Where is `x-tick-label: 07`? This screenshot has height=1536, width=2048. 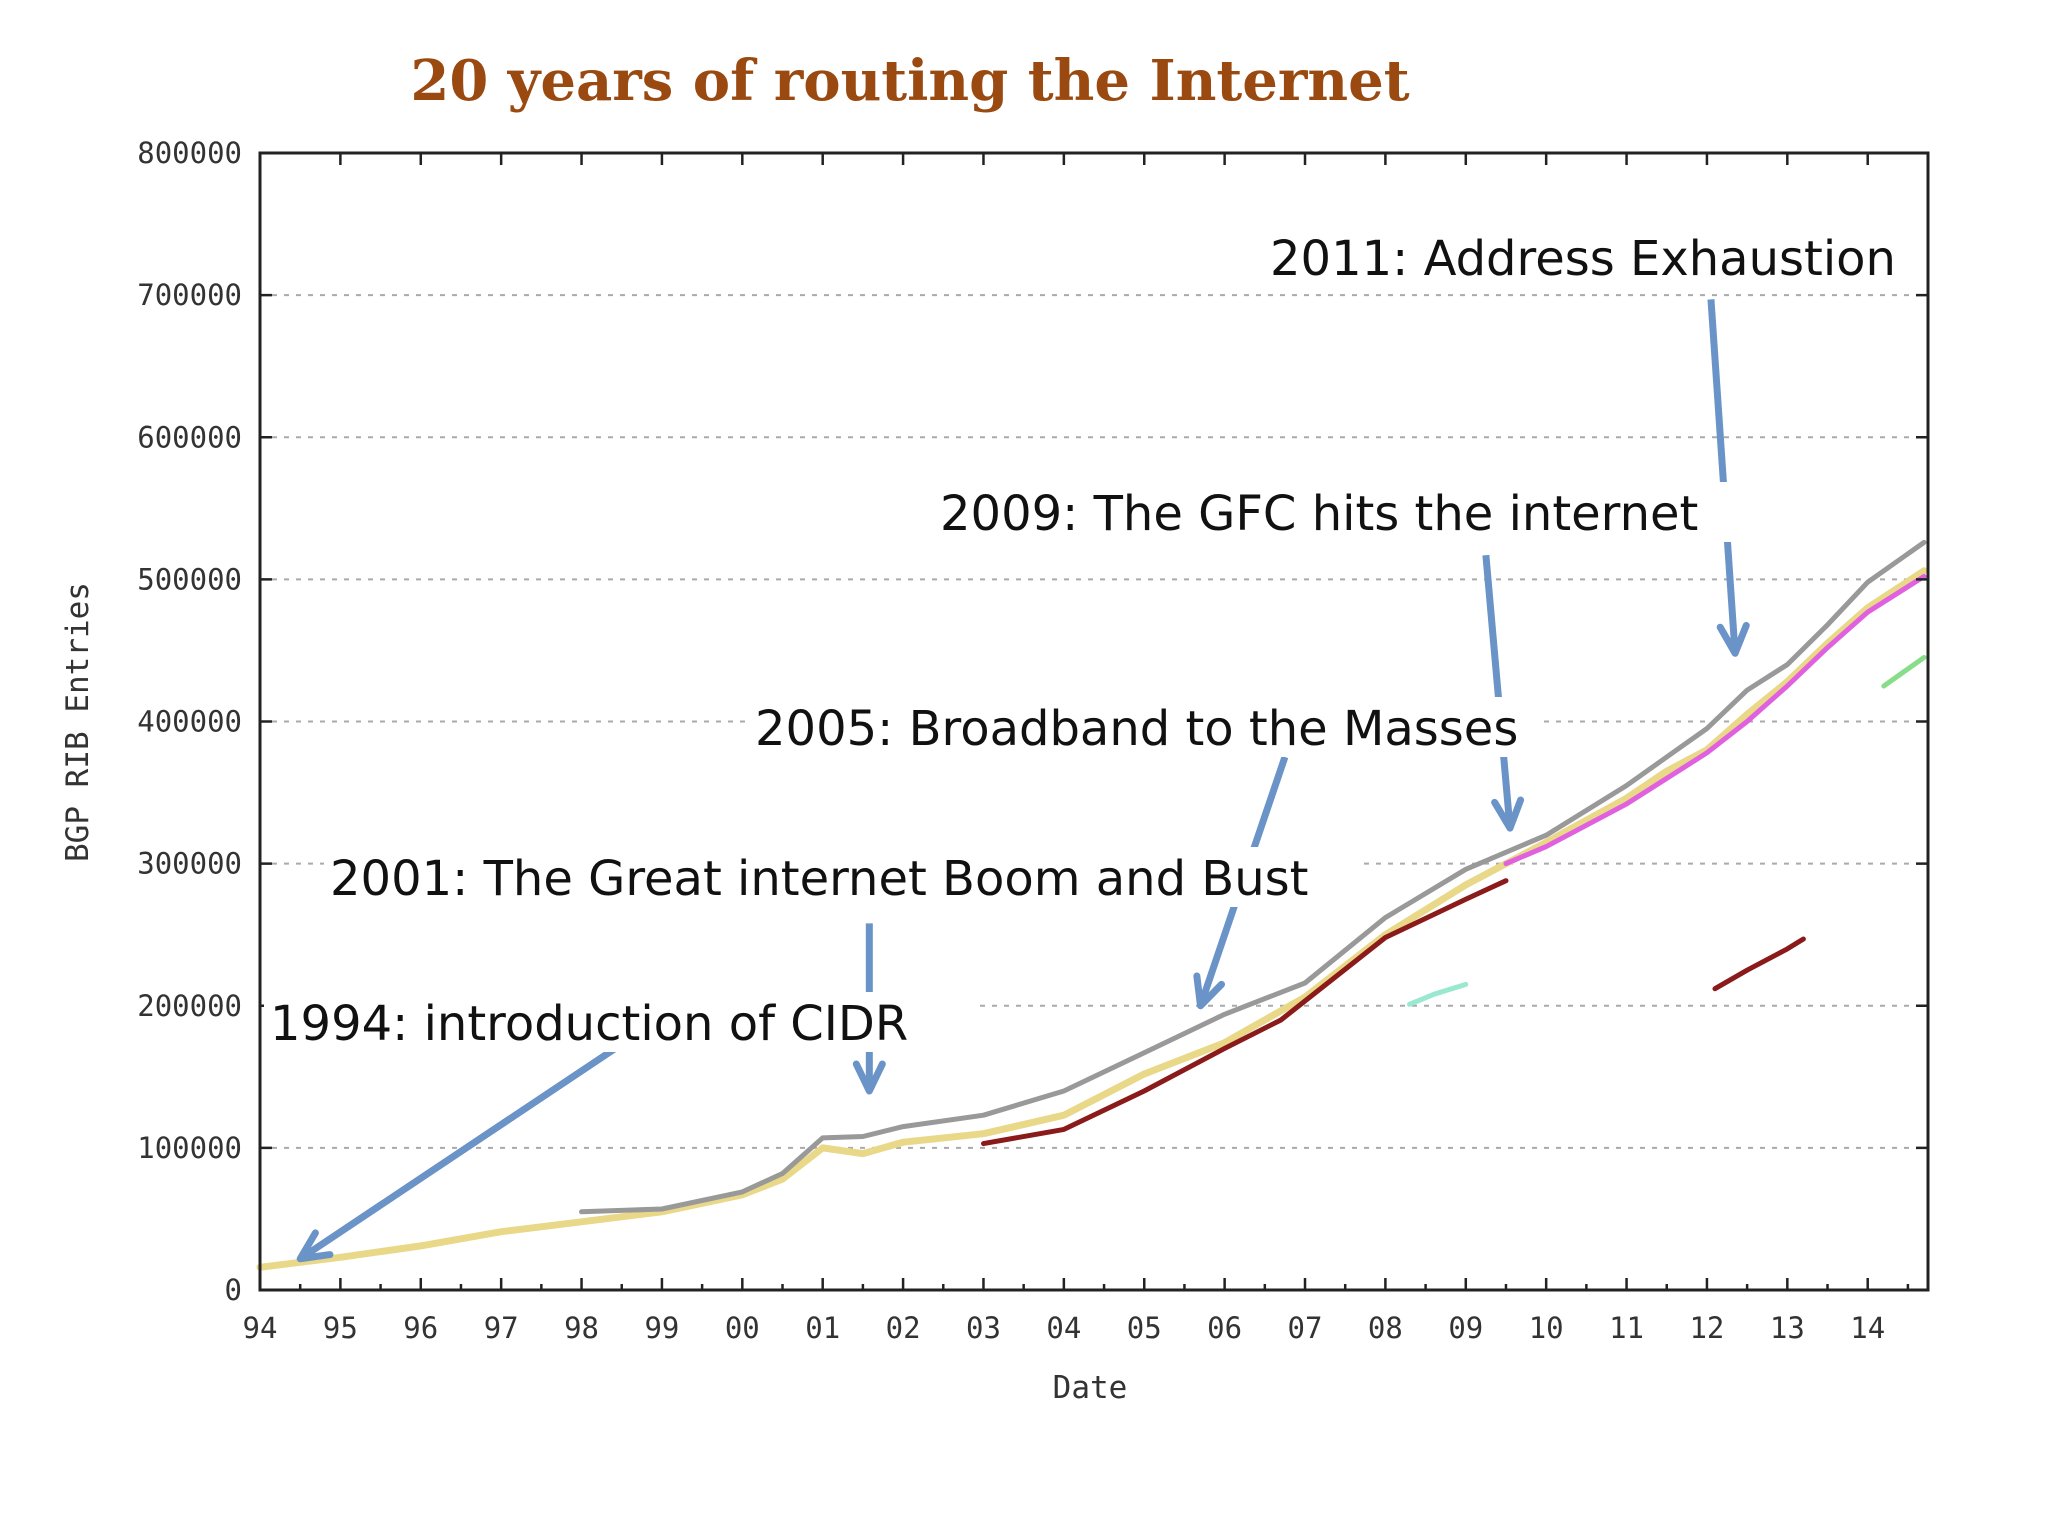
x-tick-label: 07 is located at coordinates (1305, 1328).